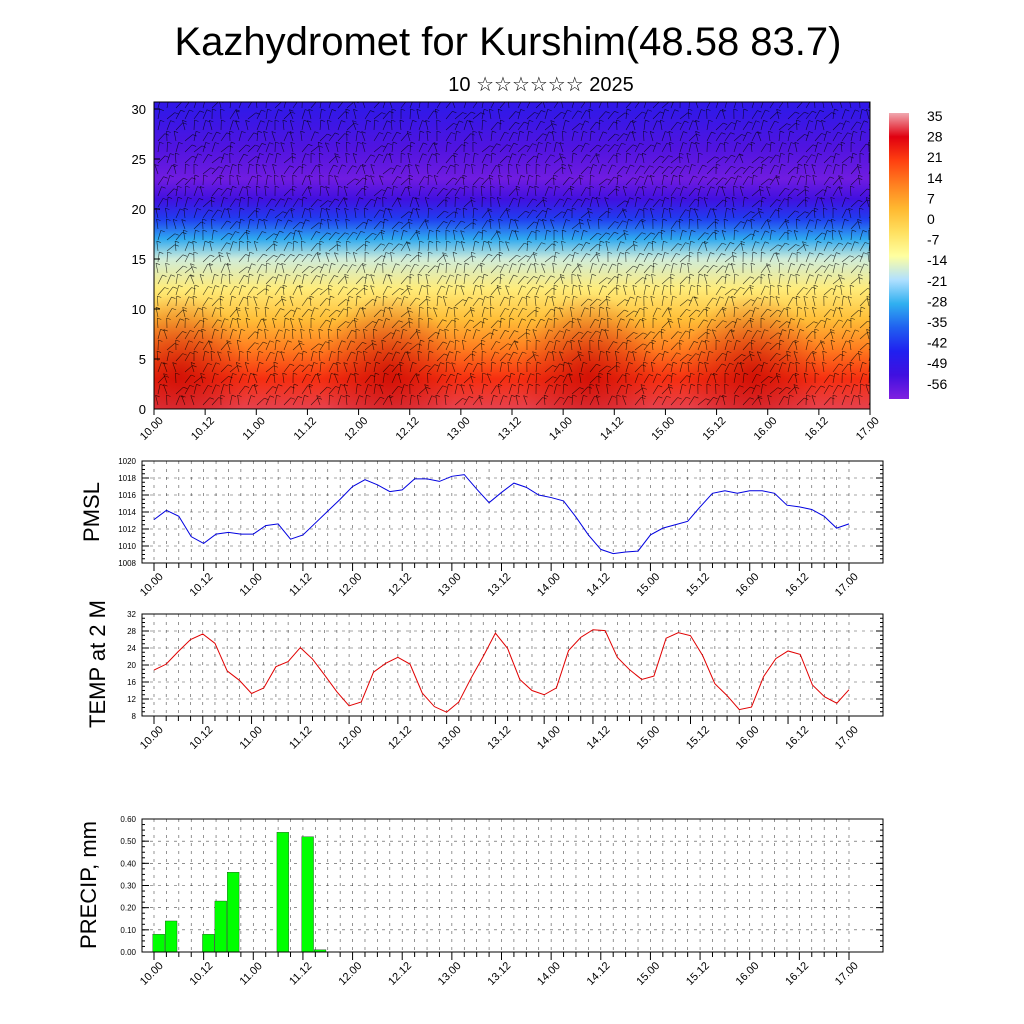 Image resolution: width=1024 pixels, height=1024 pixels. I want to click on pmsl-axis-label: PMSL, so click(91, 512).